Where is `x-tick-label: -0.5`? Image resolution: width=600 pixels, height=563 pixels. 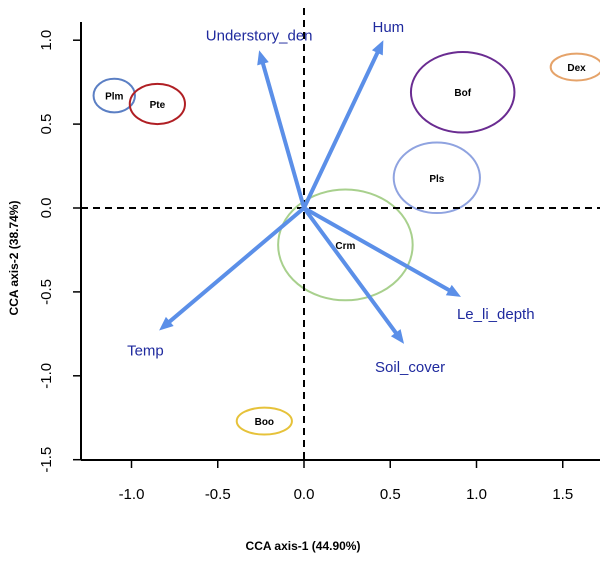 x-tick-label: -0.5 is located at coordinates (218, 494).